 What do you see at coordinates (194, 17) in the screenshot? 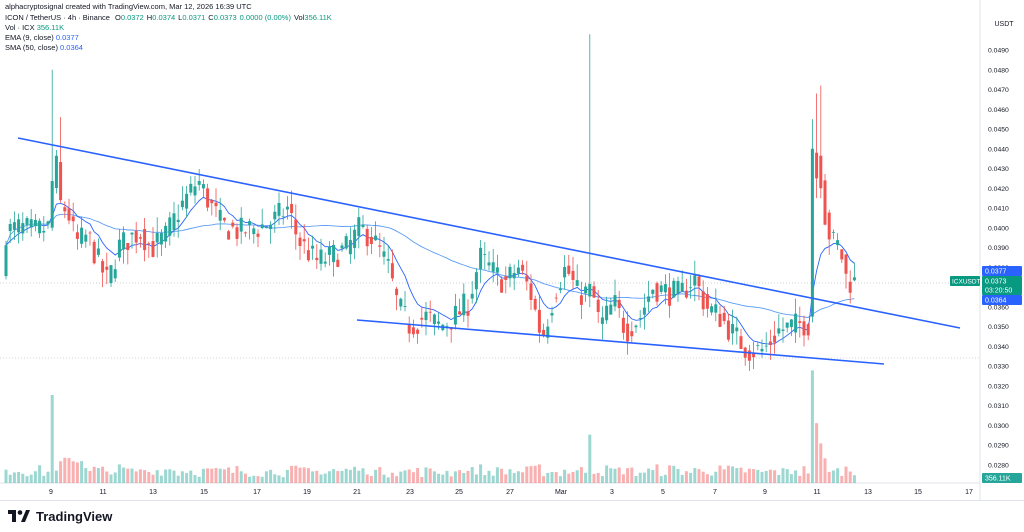
I see `ohlc-value: 0.0371` at bounding box center [194, 17].